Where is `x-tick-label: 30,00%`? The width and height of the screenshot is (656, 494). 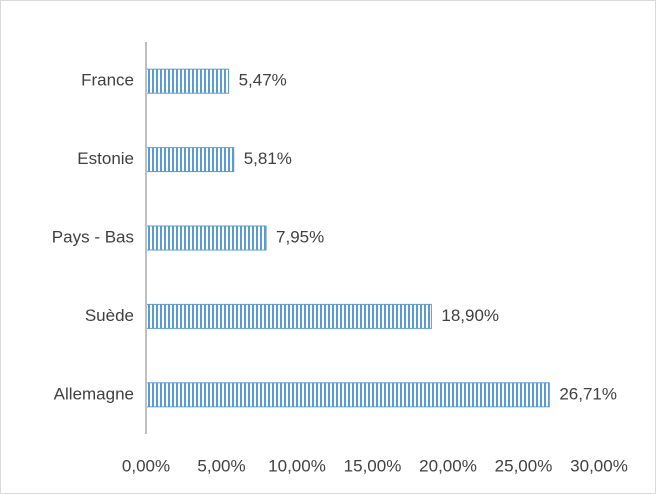 x-tick-label: 30,00% is located at coordinates (599, 465).